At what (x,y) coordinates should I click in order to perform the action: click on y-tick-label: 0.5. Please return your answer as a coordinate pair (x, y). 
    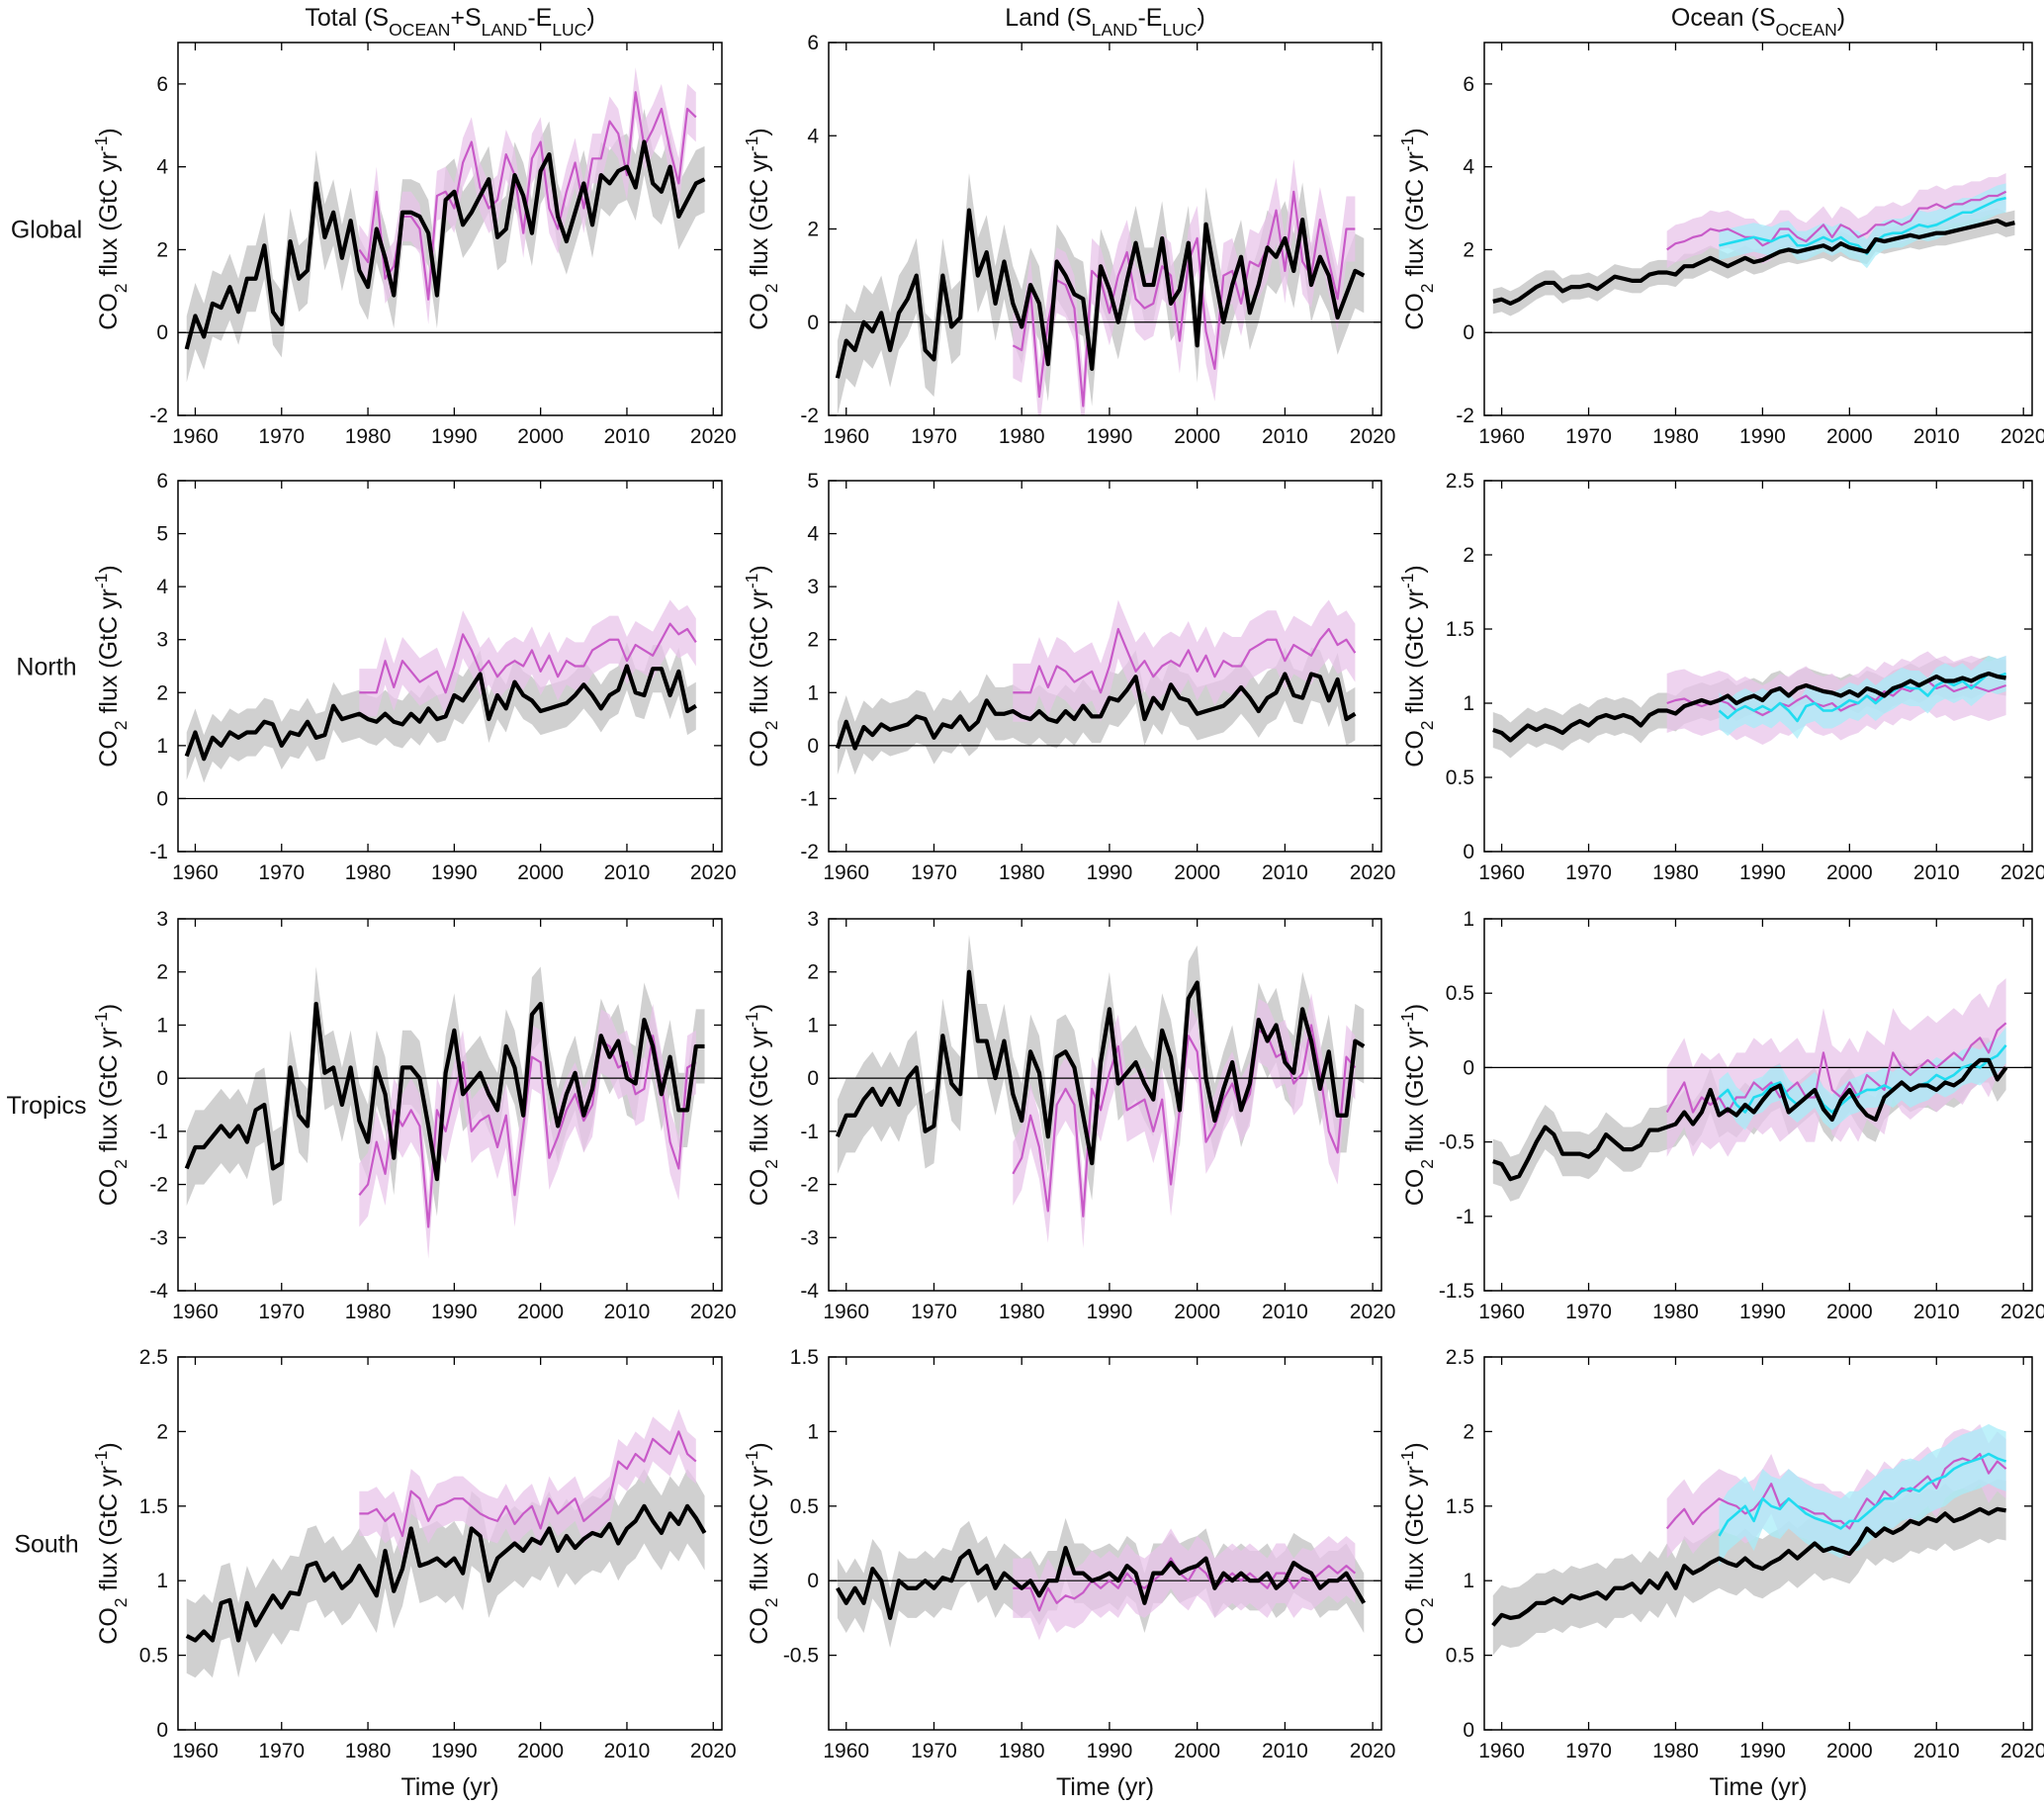
    Looking at the image, I should click on (153, 1656).